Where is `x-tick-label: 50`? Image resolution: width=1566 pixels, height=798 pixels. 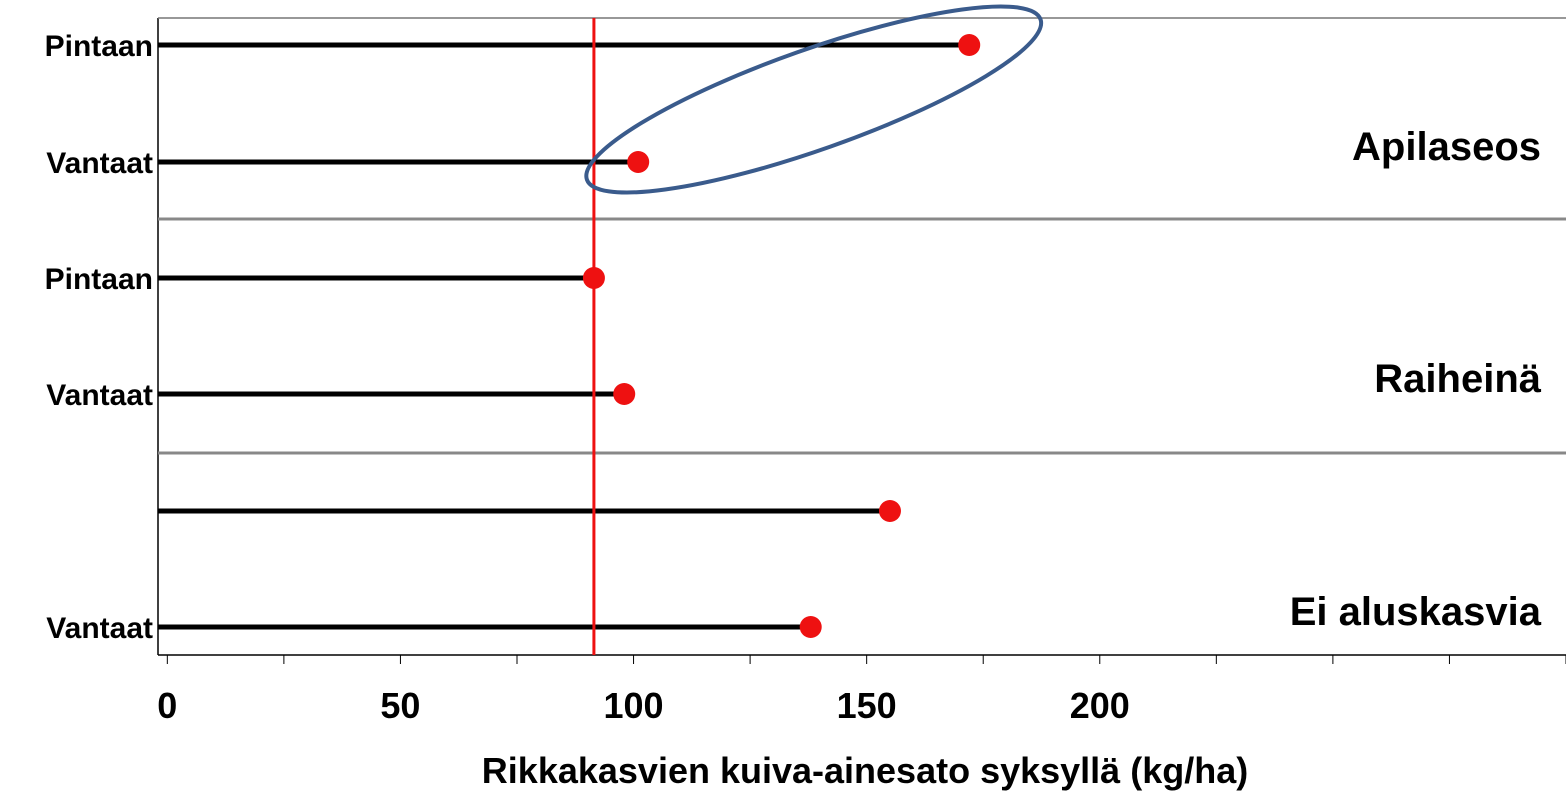
x-tick-label: 50 is located at coordinates (400, 705).